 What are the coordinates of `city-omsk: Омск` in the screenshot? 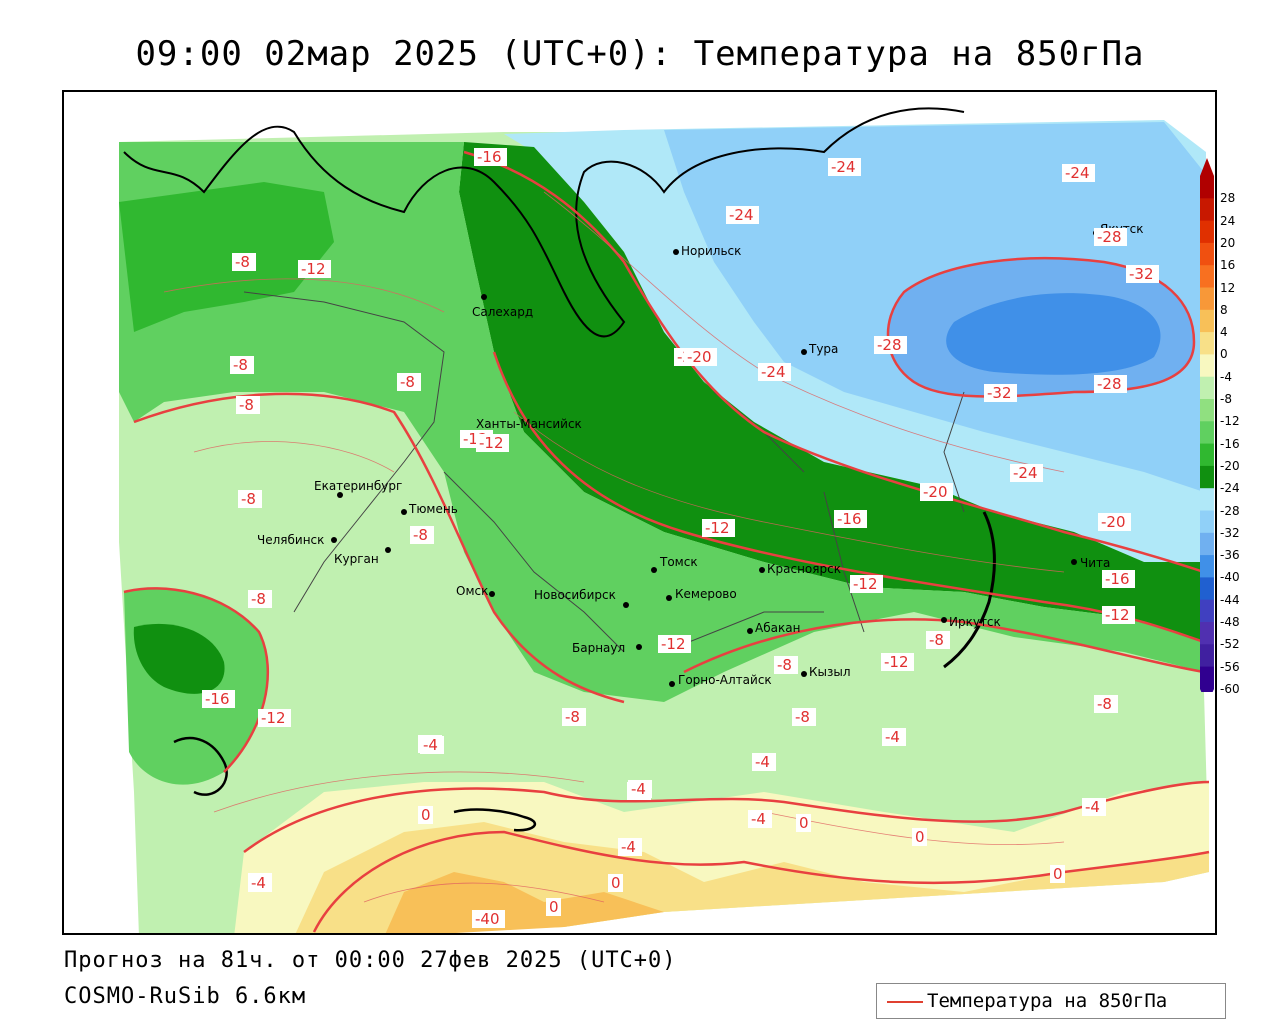 It's located at (472, 591).